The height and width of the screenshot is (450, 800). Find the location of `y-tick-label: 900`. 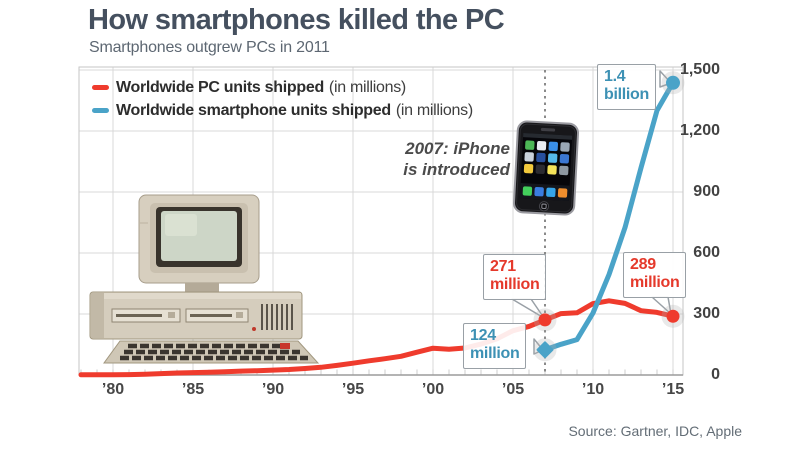

y-tick-label: 900 is located at coordinates (706, 191).